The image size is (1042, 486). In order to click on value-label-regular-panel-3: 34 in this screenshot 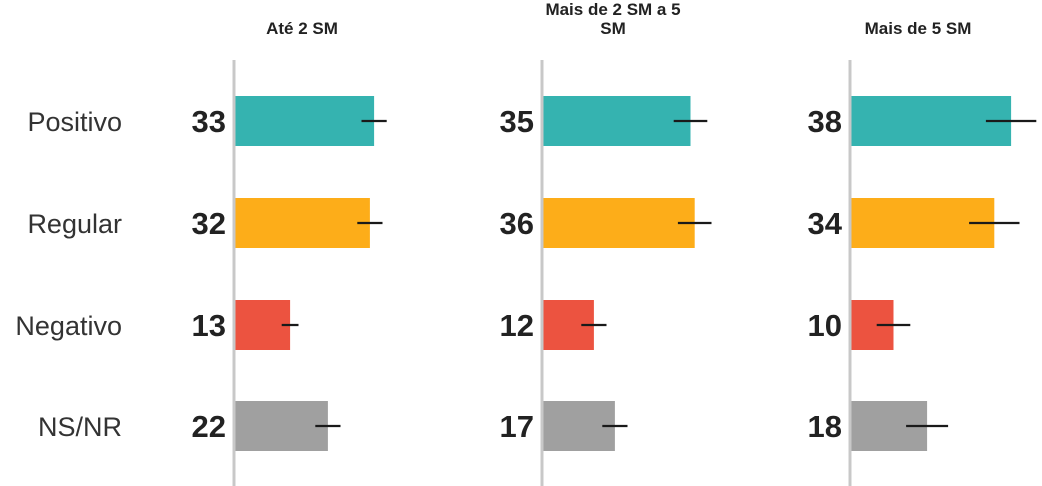, I will do `click(825, 223)`.